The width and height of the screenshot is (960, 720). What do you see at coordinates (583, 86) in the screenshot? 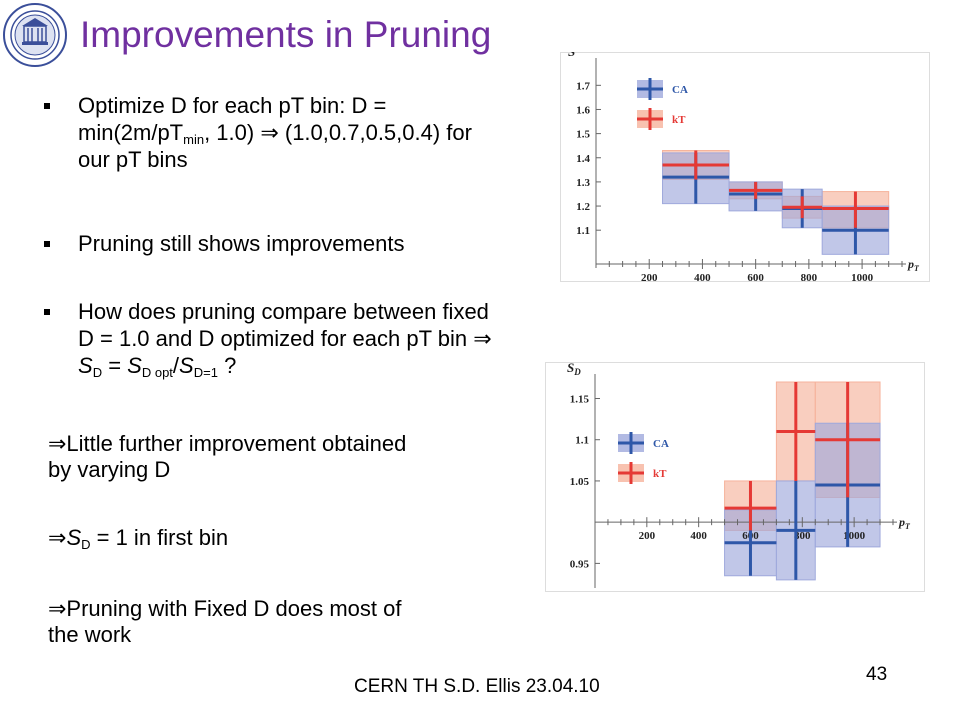
I see `y-tick-label: 1.7` at bounding box center [583, 86].